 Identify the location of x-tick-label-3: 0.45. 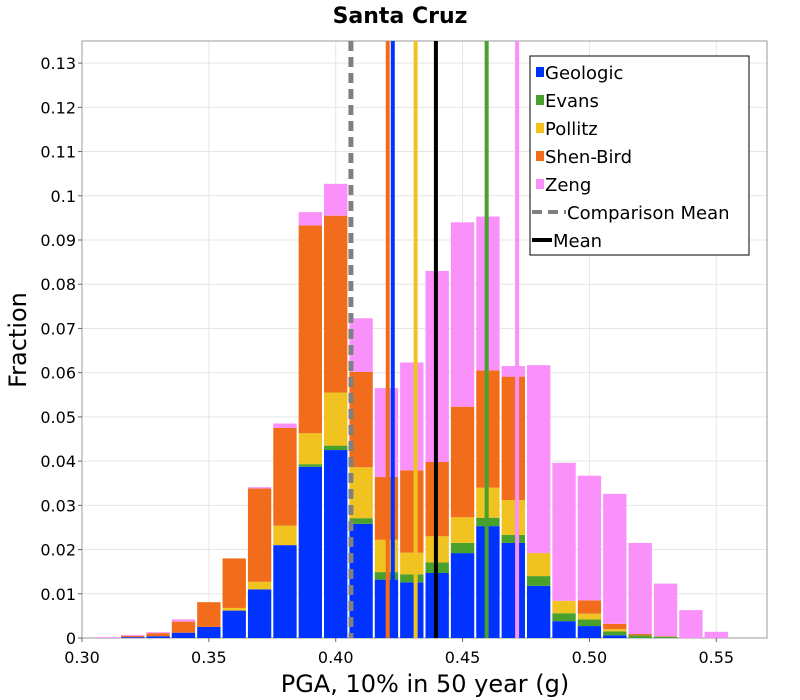
(463, 657).